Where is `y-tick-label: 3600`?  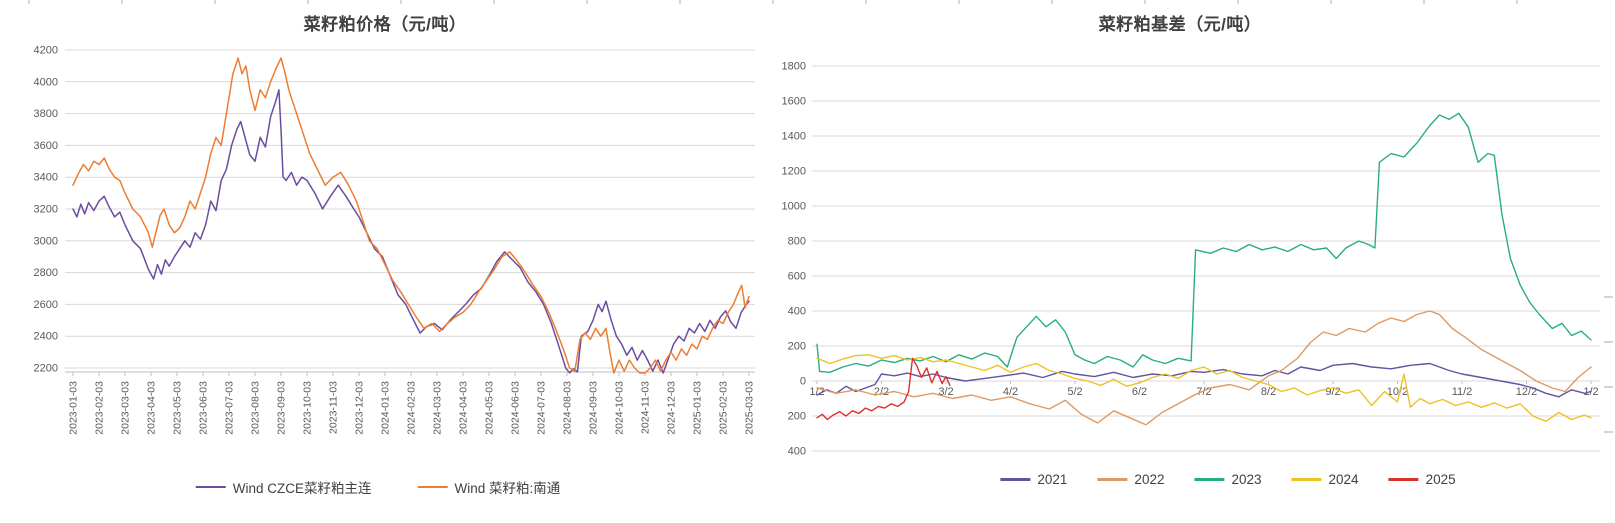
y-tick-label: 3600 is located at coordinates (46, 146).